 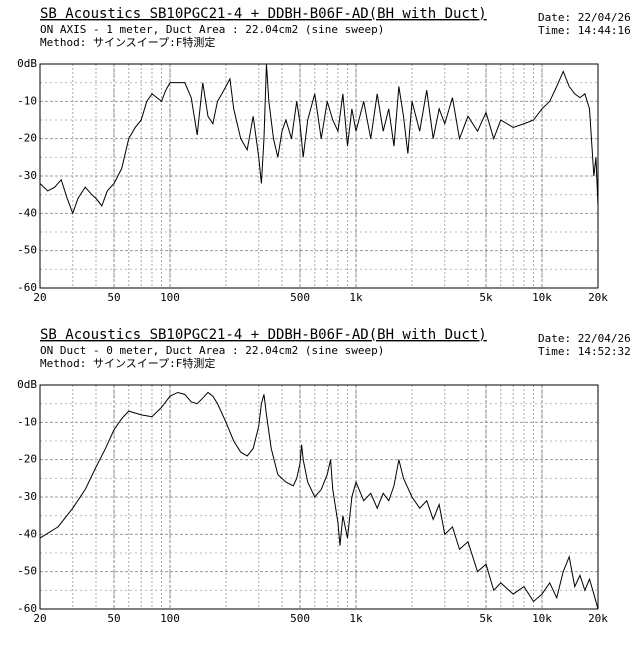 I want to click on time: Time: 14:52:32, so click(x=584, y=351).